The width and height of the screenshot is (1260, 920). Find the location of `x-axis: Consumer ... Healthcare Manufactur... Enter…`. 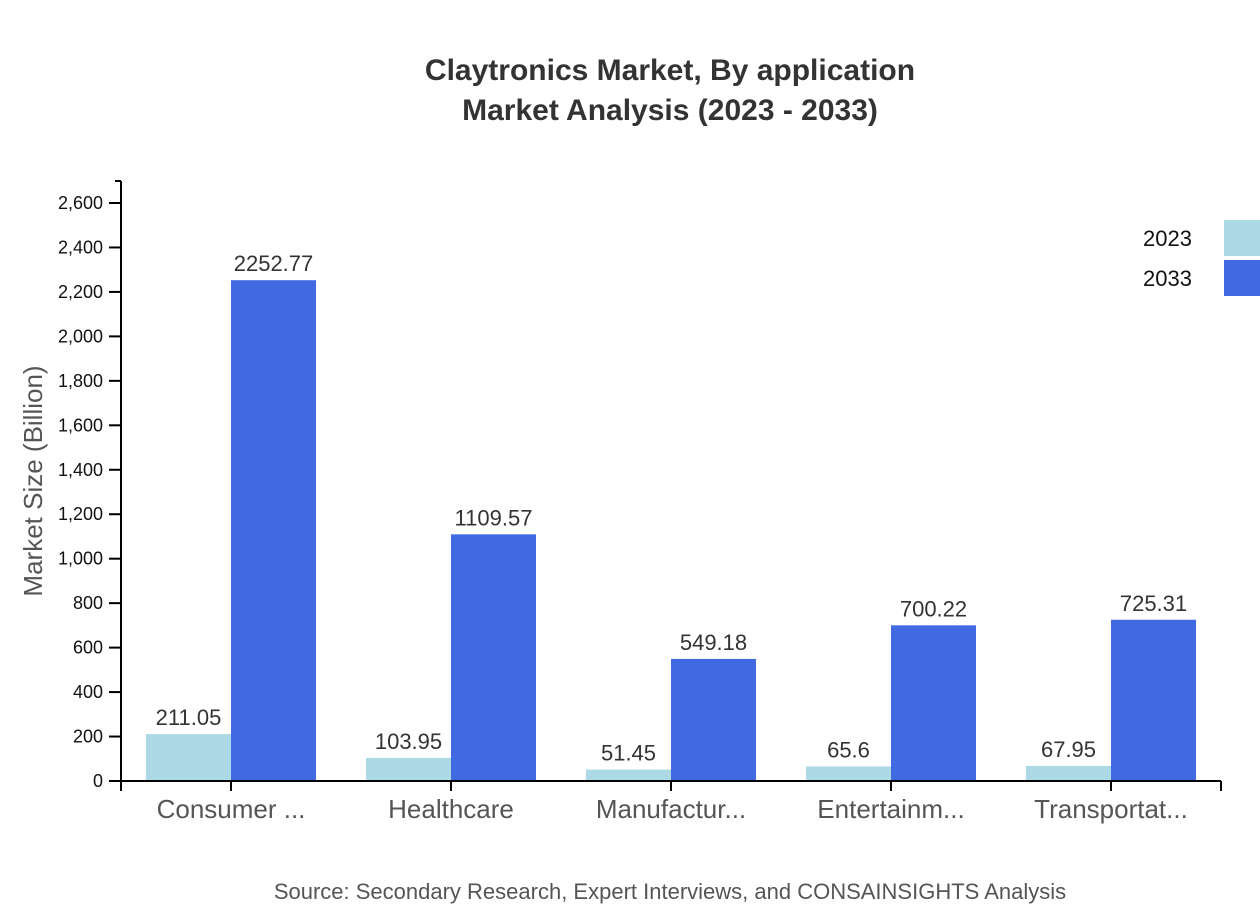

x-axis: Consumer ... Healthcare Manufactur... Enter… is located at coordinates (671, 802).